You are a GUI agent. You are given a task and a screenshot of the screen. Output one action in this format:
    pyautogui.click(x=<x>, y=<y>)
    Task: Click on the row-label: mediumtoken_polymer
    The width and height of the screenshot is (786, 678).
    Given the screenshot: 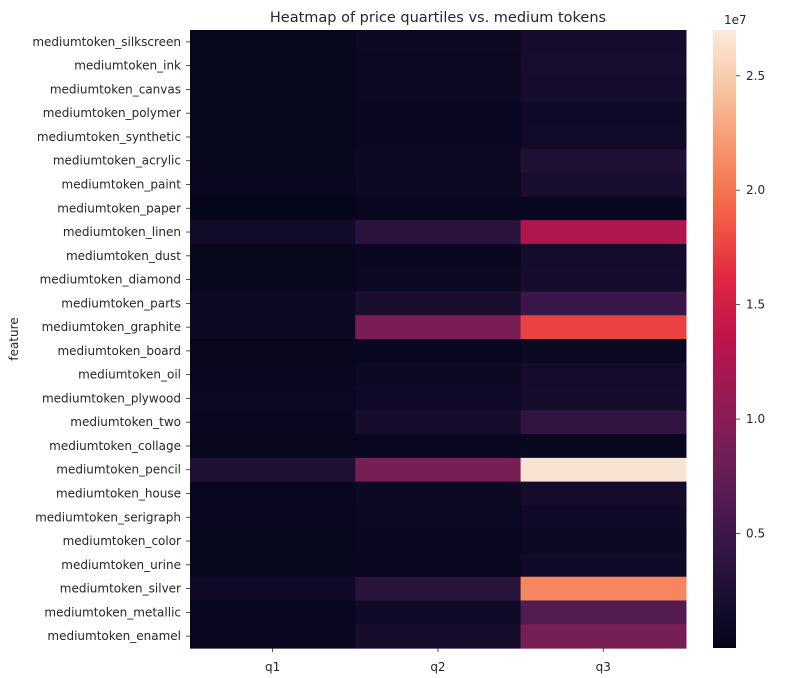 What is the action you would take?
    pyautogui.click(x=112, y=113)
    